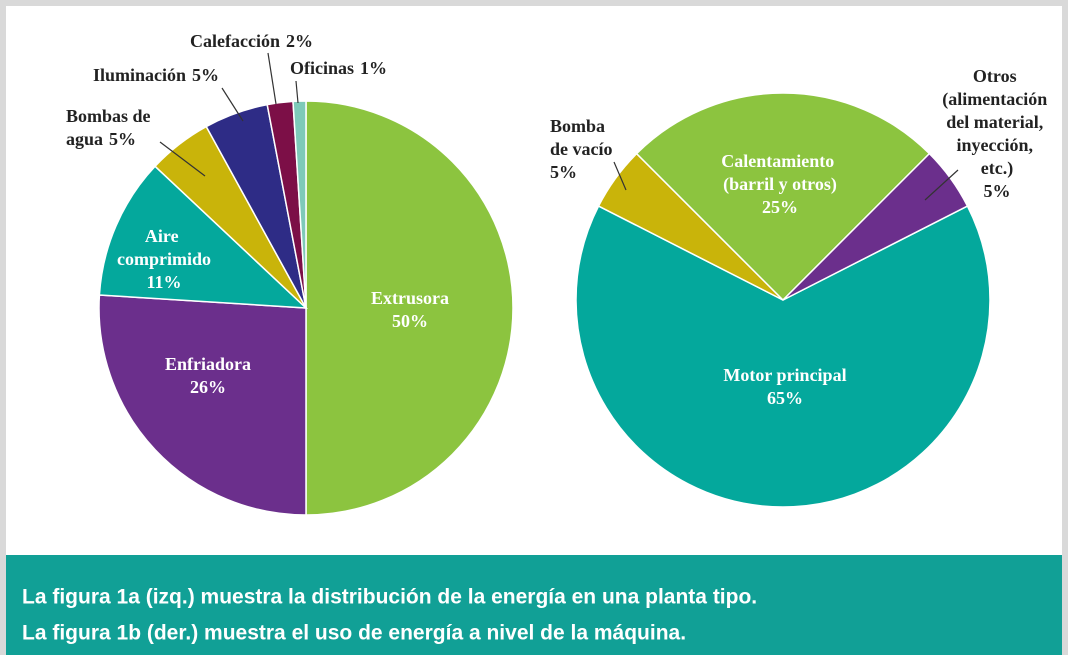 The height and width of the screenshot is (655, 1068). Describe the element at coordinates (779, 173) in the screenshot. I see `slice-label: Calentamiento (barril y otros)` at that location.